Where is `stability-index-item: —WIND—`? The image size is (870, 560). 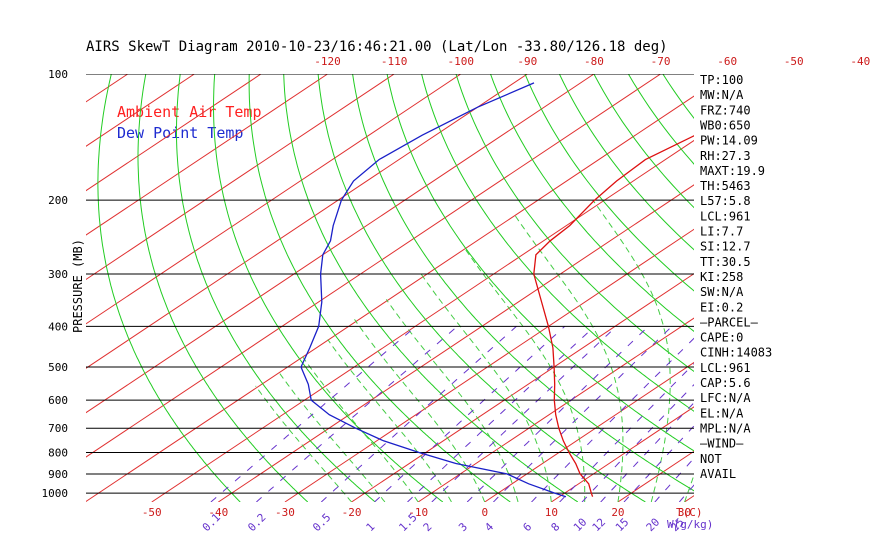
stability-index-item: —WIND— is located at coordinates (722, 444).